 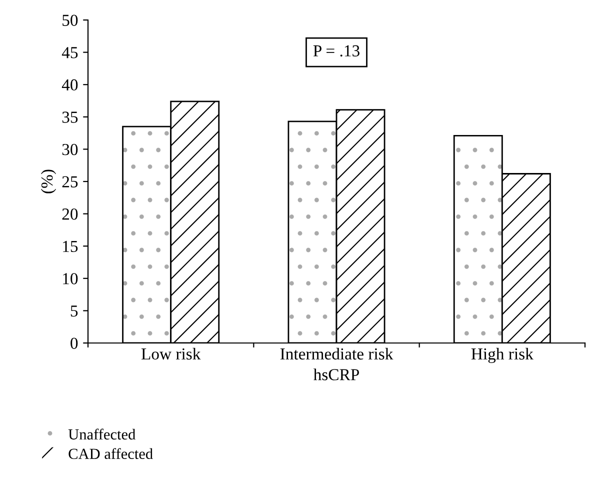 I want to click on y-axis-title: (%), so click(x=48, y=182).